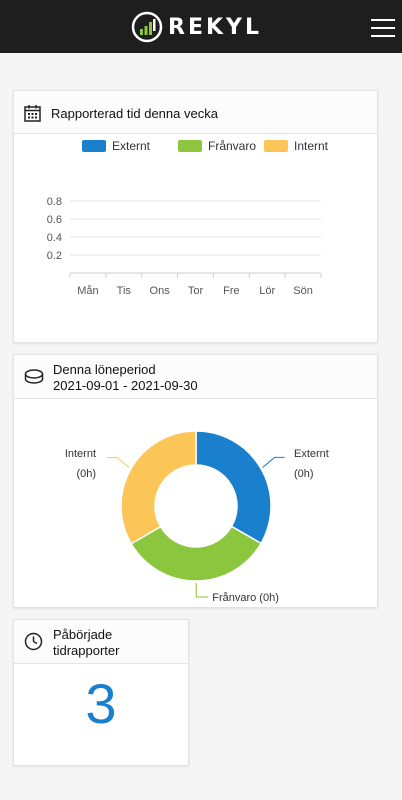 This screenshot has width=402, height=800. What do you see at coordinates (267, 291) in the screenshot?
I see `x-tick-label-5: Lör` at bounding box center [267, 291].